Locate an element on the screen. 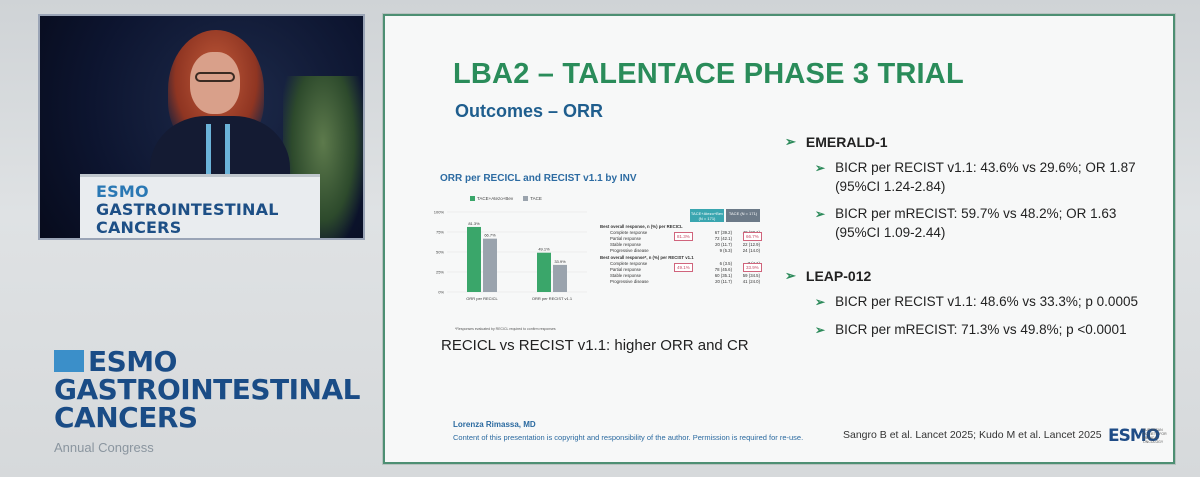 The width and height of the screenshot is (1200, 477). orr-badge-tace-atezo-bev: 81.3% is located at coordinates (683, 236).